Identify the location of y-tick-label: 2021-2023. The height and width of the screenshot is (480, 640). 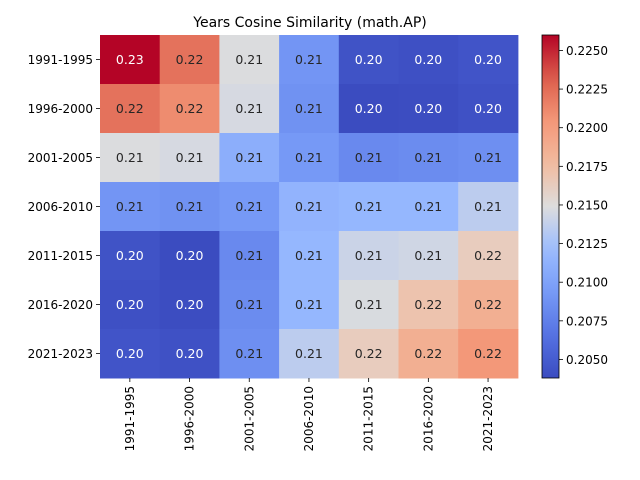
(60, 354).